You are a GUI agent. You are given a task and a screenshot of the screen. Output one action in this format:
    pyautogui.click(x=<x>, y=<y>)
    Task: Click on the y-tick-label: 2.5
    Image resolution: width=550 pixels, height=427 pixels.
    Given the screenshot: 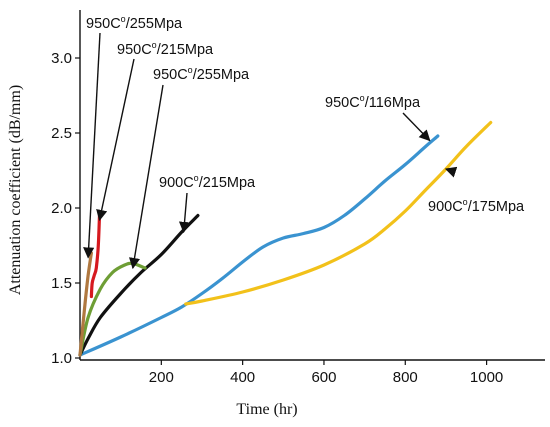 What is the action you would take?
    pyautogui.click(x=61, y=133)
    